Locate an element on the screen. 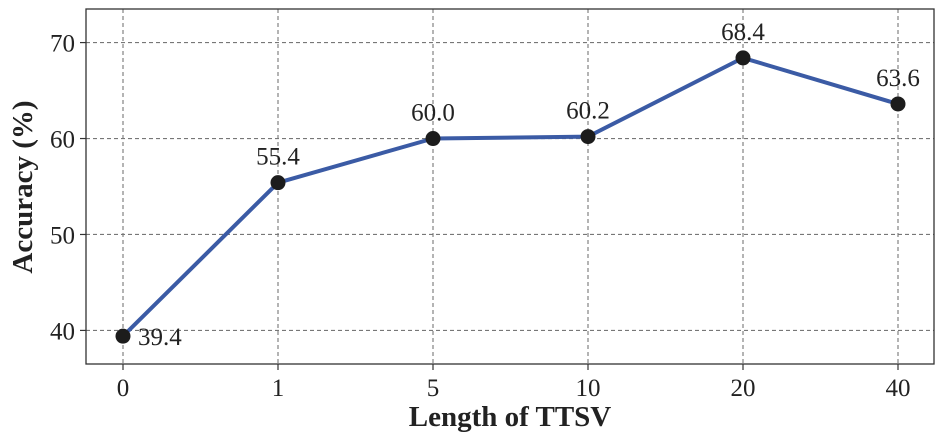 This screenshot has width=947, height=441. data-label: 60.0 is located at coordinates (433, 113).